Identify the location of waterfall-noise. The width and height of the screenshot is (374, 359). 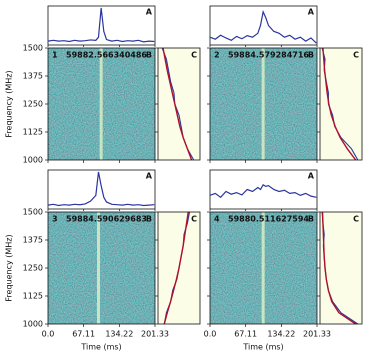
(101, 268).